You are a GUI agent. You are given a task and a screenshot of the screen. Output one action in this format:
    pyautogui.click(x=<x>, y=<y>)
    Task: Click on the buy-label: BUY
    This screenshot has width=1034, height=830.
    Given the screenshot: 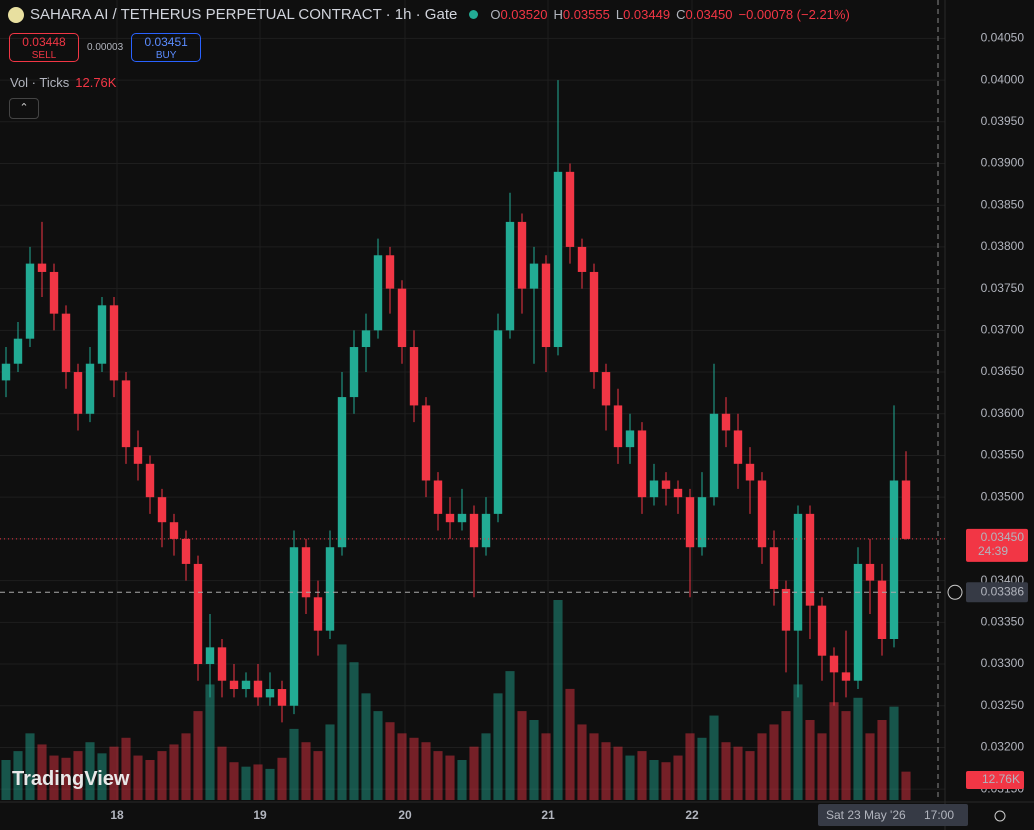 What is the action you would take?
    pyautogui.click(x=166, y=55)
    